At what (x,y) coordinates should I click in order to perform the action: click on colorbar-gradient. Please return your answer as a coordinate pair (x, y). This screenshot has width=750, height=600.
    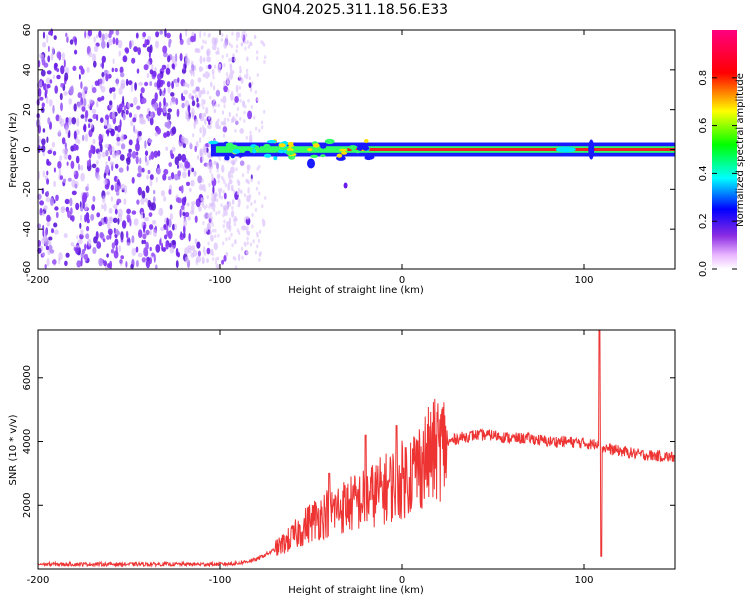
    Looking at the image, I should click on (724, 149).